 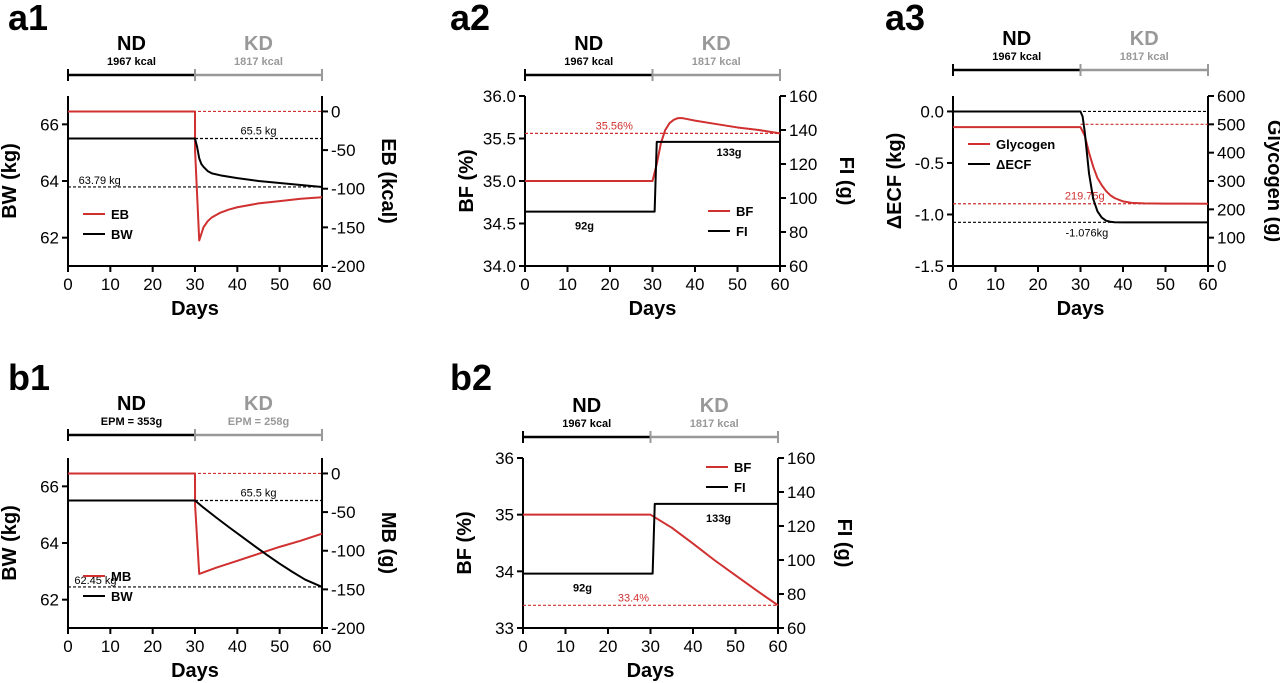 I want to click on reference-label: -1.076kg, so click(x=1086, y=233).